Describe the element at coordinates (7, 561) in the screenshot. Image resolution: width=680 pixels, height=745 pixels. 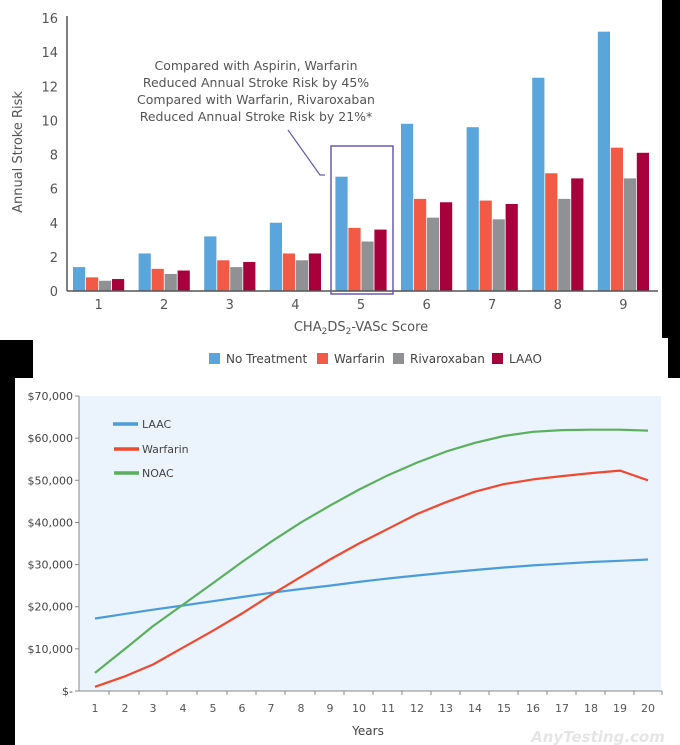
I see `black-border-left` at that location.